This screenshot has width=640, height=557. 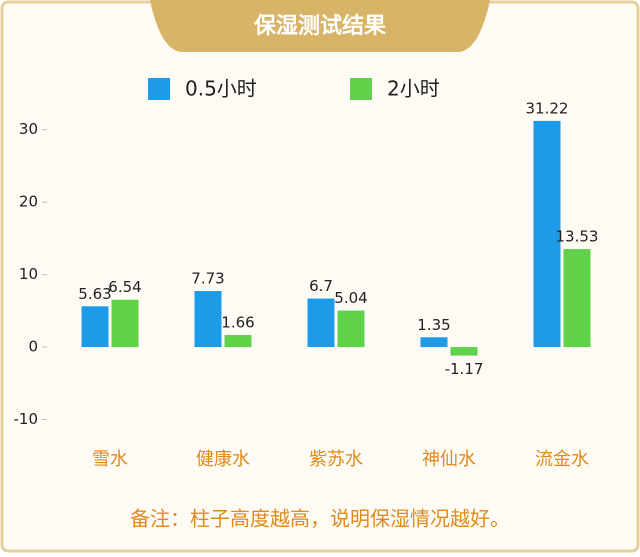 I want to click on x-tick-label: 健康水, so click(x=223, y=459).